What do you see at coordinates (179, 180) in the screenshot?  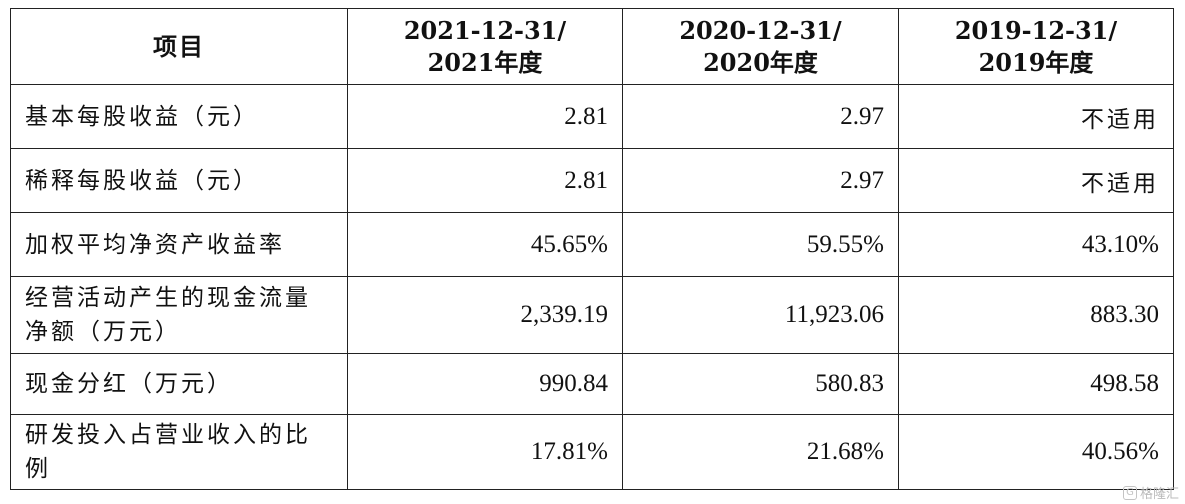 I see `row-label: 稀释每股收益（元）` at bounding box center [179, 180].